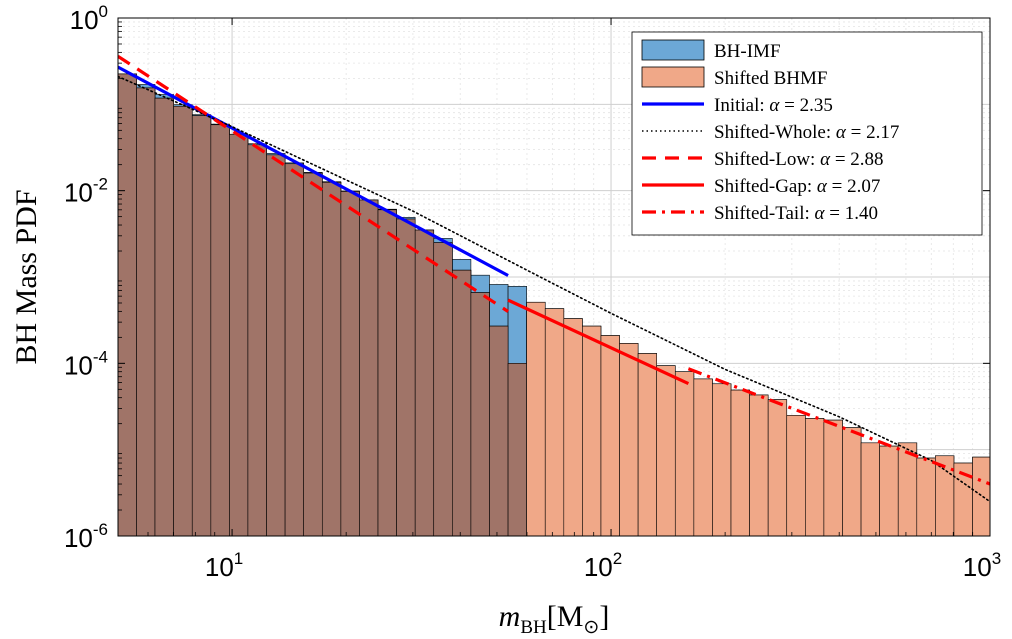 The image size is (1012, 639). I want to click on legend-box, so click(807, 133).